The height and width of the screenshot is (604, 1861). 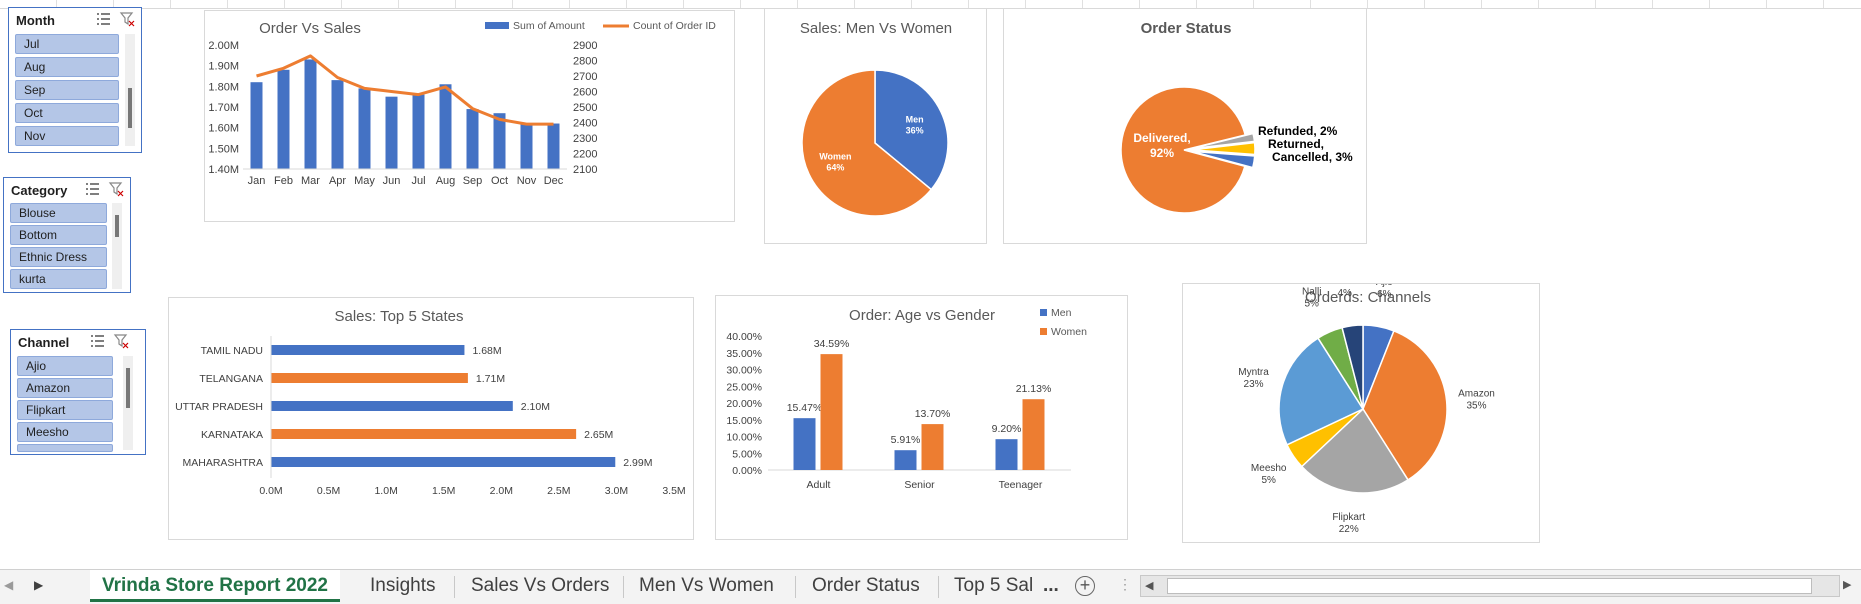 What do you see at coordinates (915, 130) in the screenshot?
I see `slice-pct-men: 36%` at bounding box center [915, 130].